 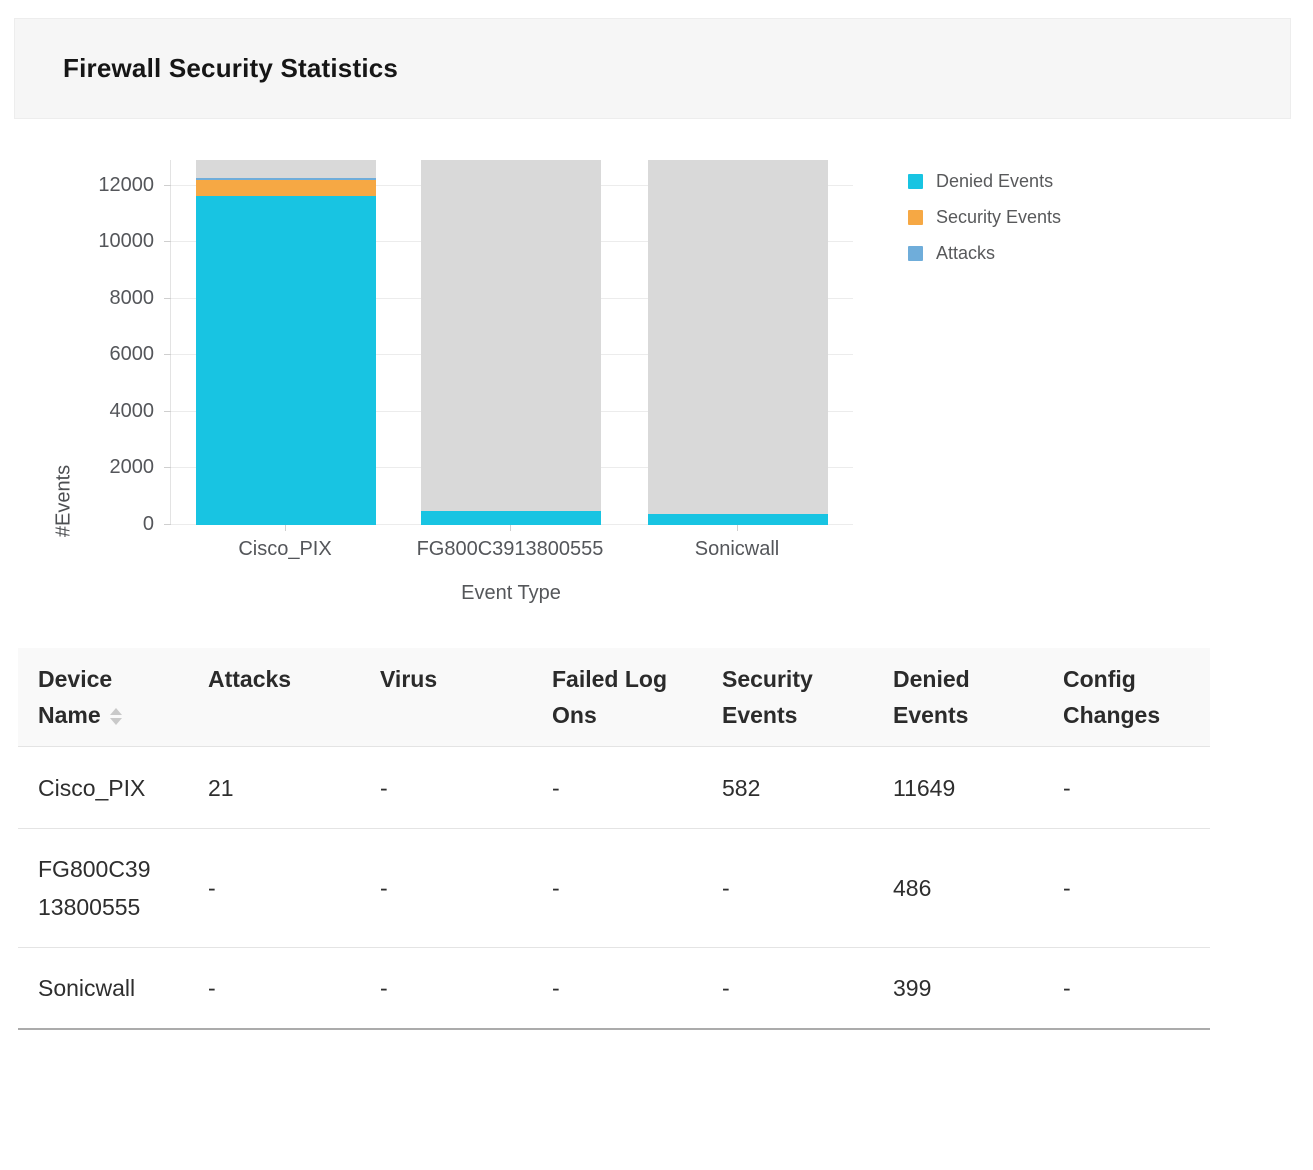 I want to click on column-header-failed-log-ons: Failed Log Ons, so click(x=617, y=697).